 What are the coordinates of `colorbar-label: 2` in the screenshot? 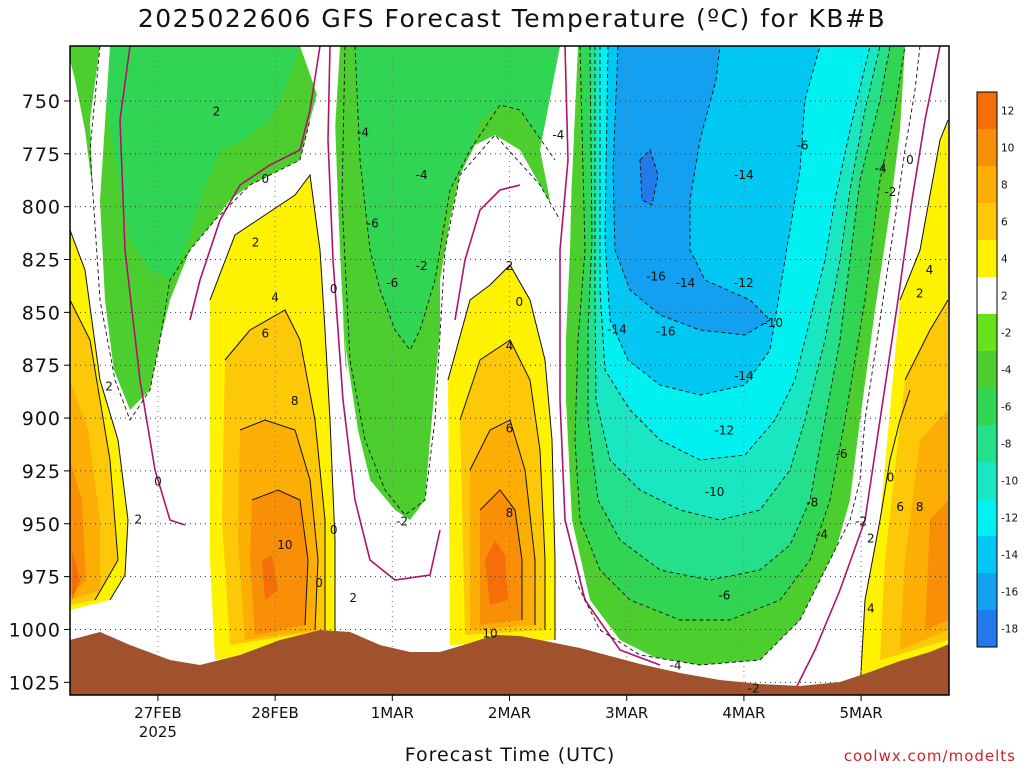 It's located at (1004, 297).